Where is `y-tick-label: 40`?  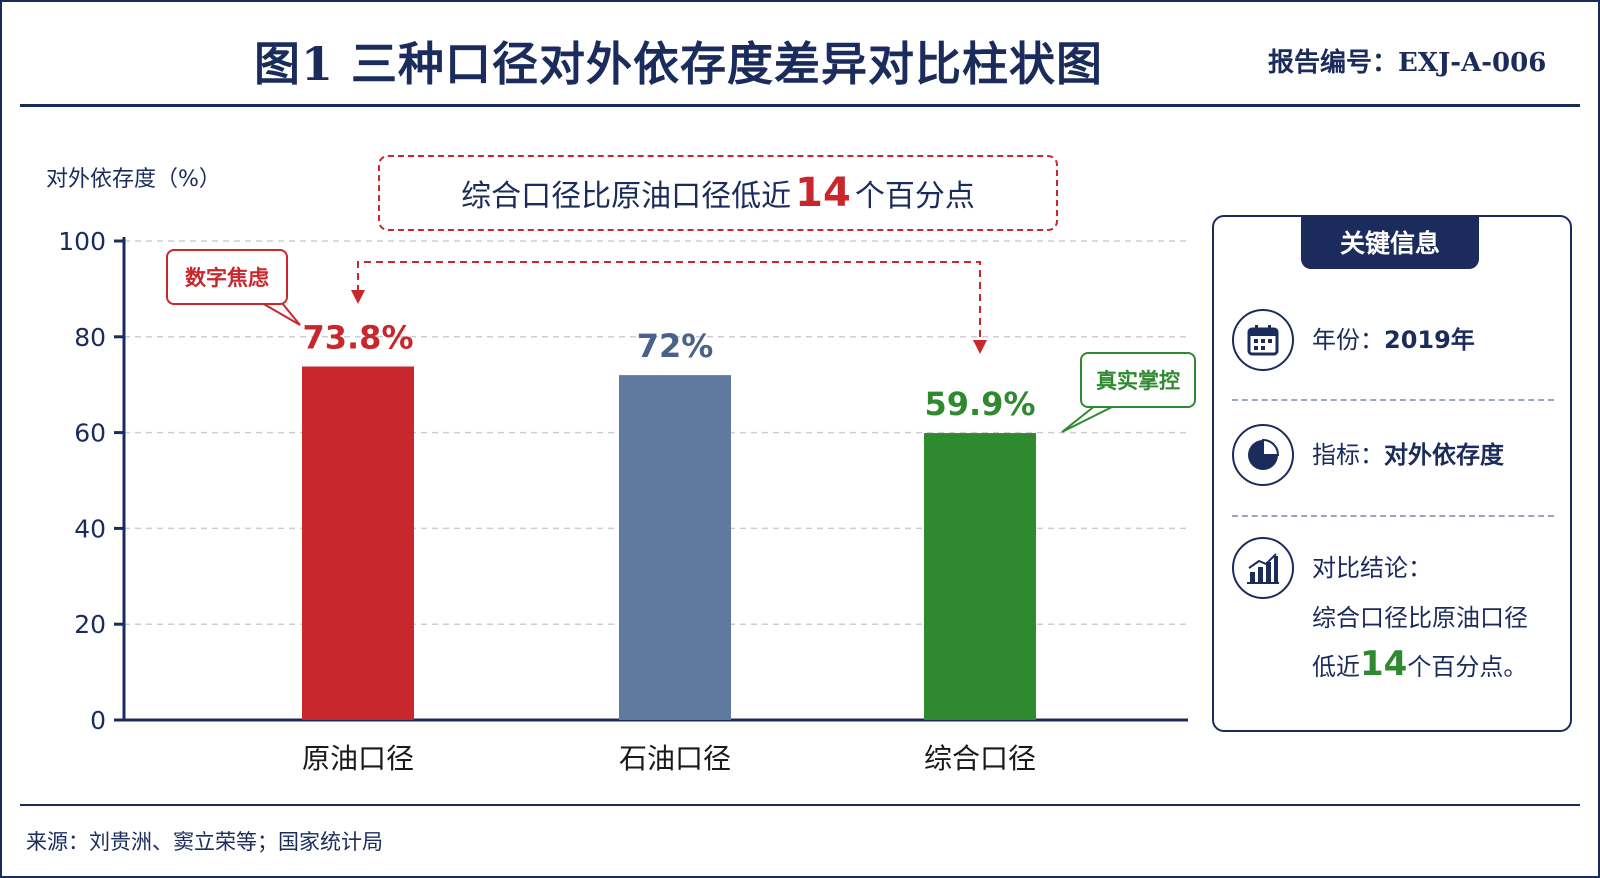
y-tick-label: 40 is located at coordinates (90, 528).